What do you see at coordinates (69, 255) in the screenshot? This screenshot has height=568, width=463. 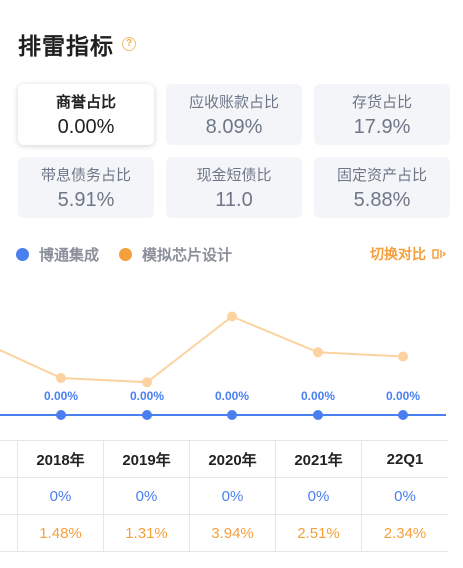 I see `legend-label: 博通集成` at bounding box center [69, 255].